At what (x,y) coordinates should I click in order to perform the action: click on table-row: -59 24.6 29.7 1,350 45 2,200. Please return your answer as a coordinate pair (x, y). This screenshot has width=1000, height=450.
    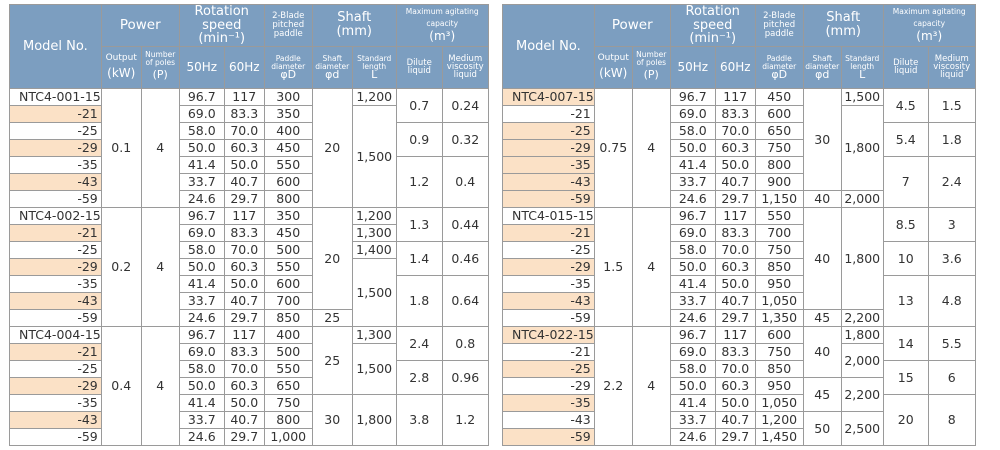
    Looking at the image, I should click on (739, 317).